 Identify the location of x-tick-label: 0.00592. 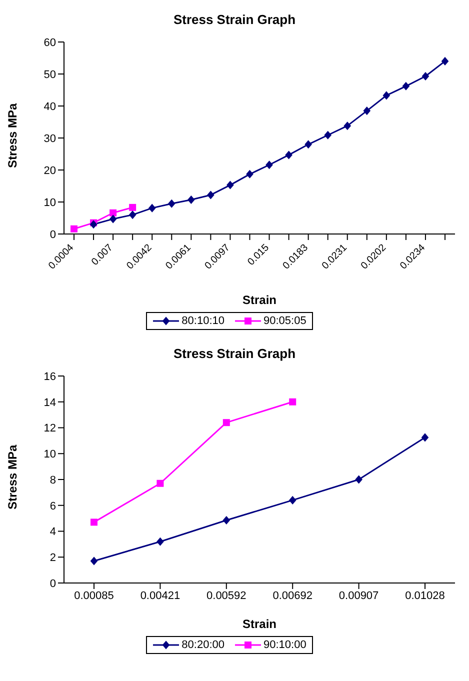
(226, 596).